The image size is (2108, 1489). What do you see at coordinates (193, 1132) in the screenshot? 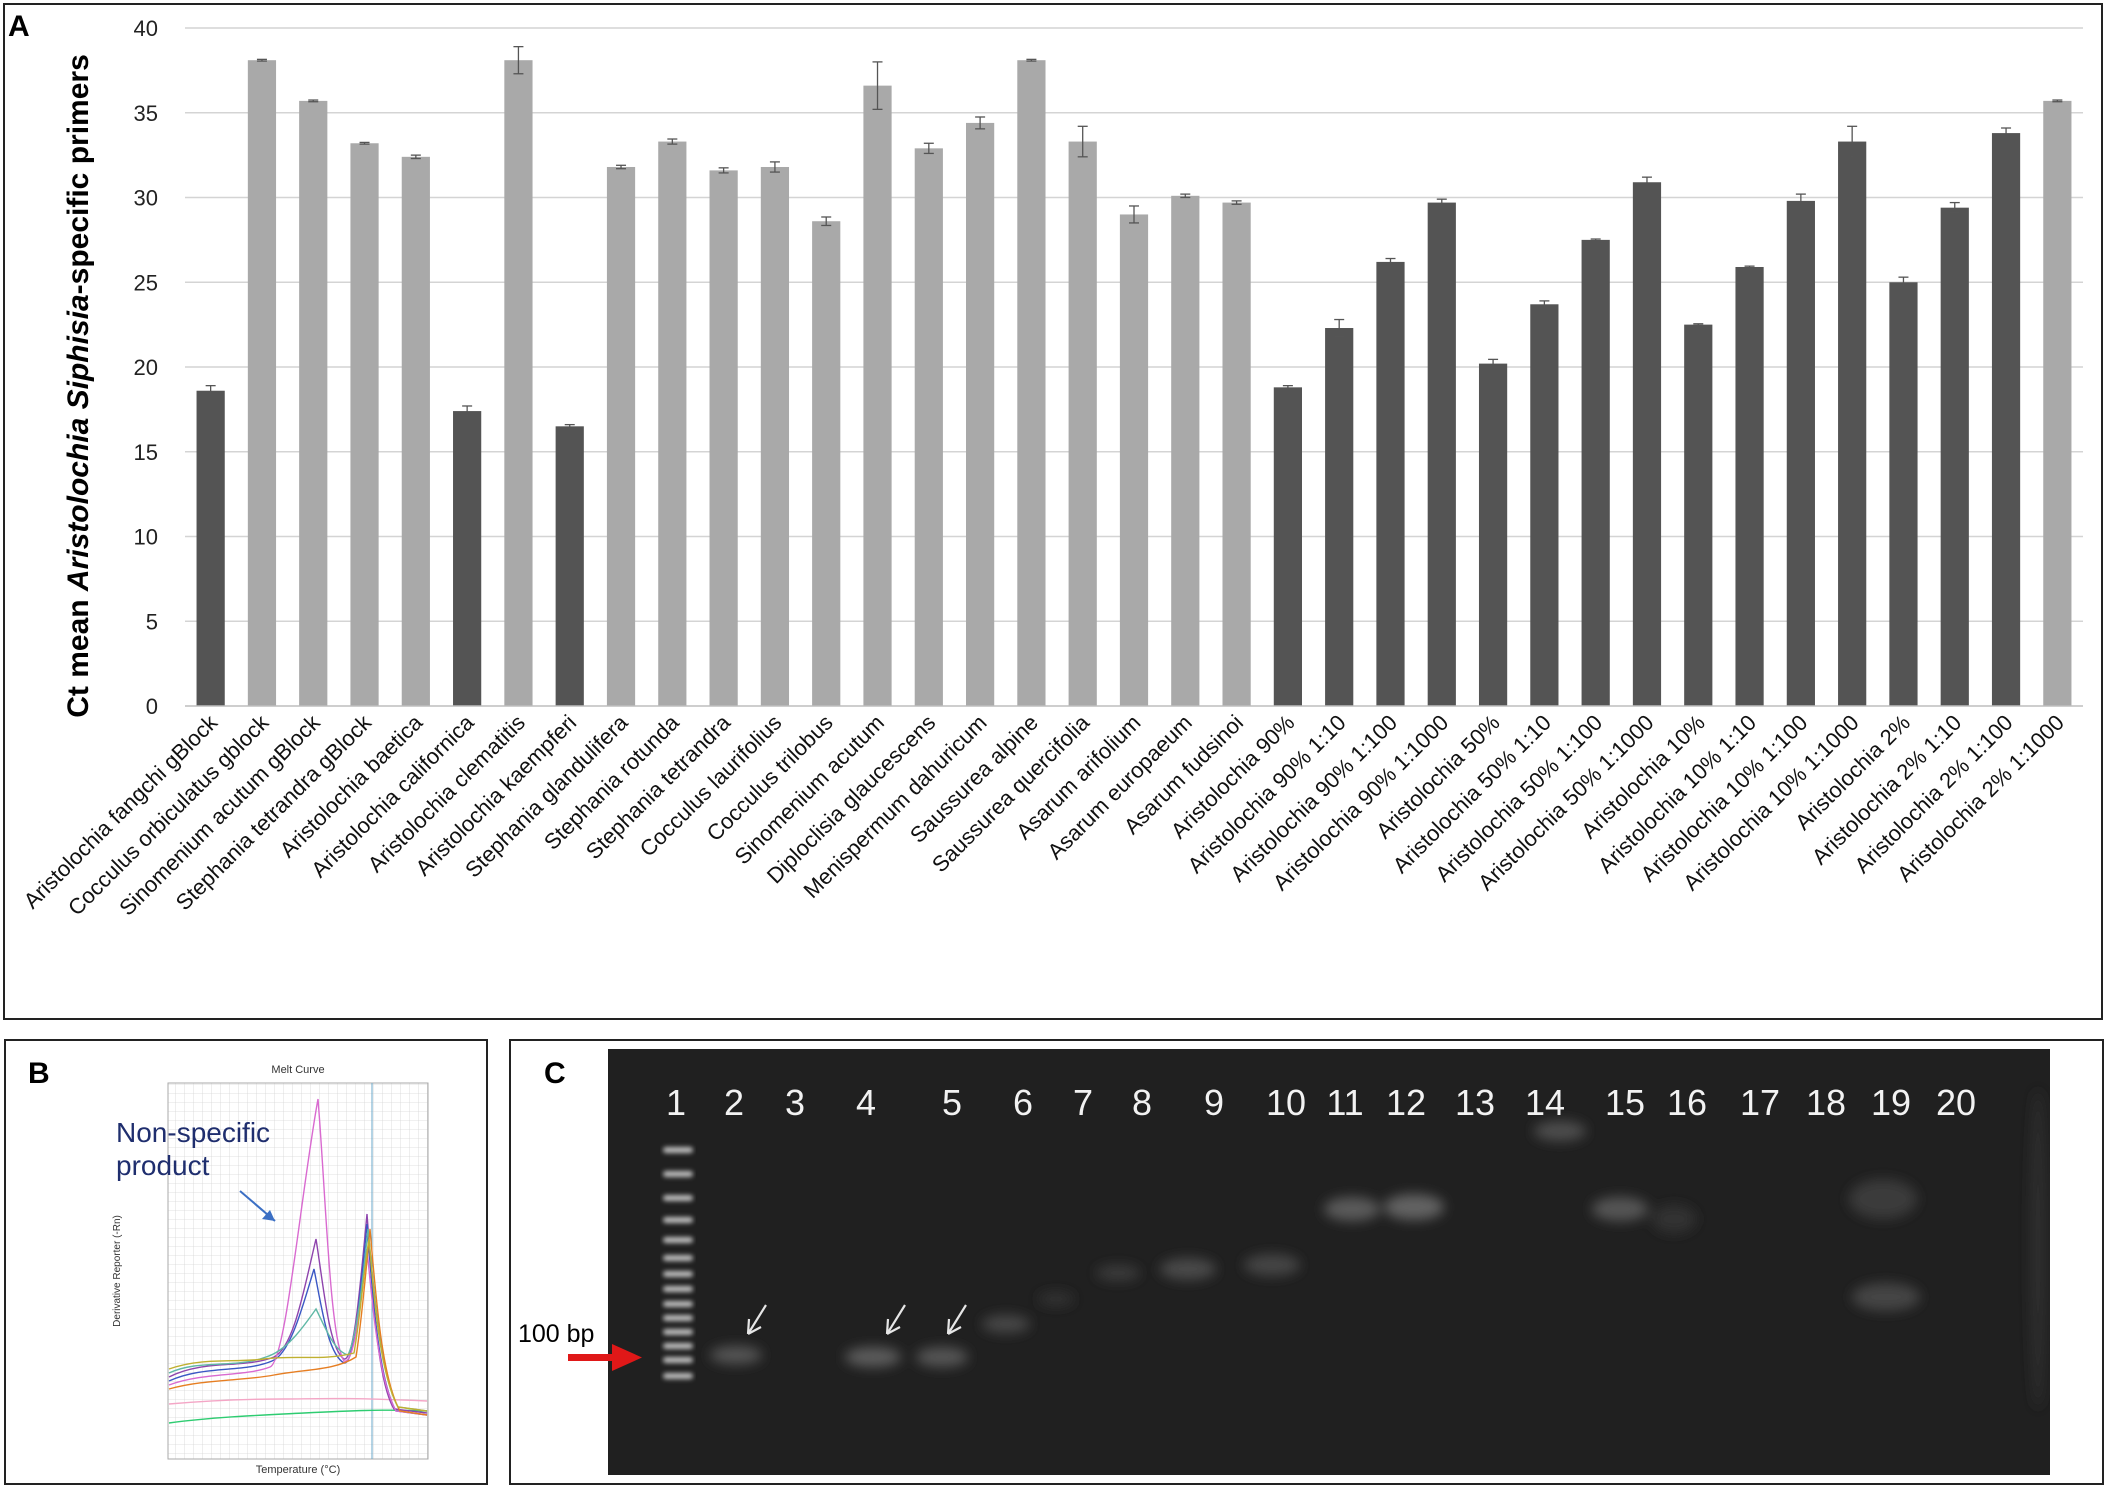
I see `non-specific-label-line1: Non-specific` at bounding box center [193, 1132].